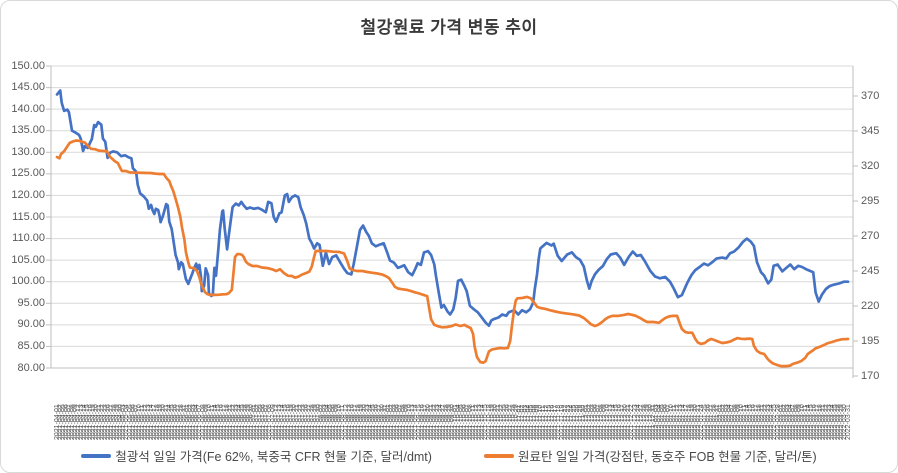 The height and width of the screenshot is (473, 898). I want to click on y-left-tick-label: 85.00, so click(31, 345).